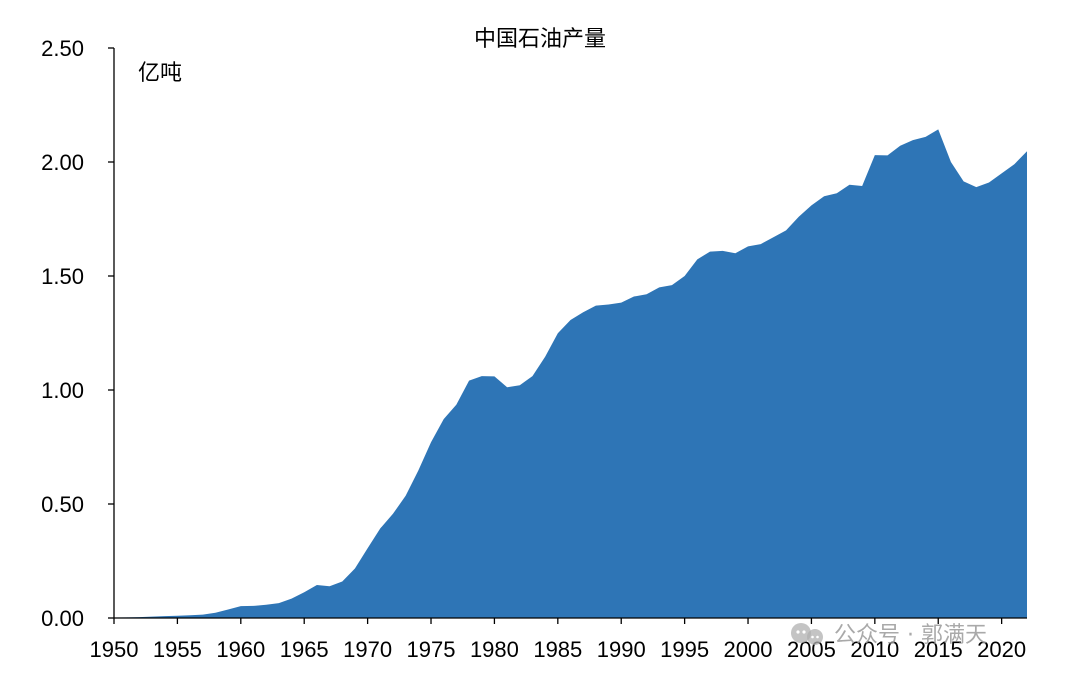 Image resolution: width=1080 pixels, height=680 pixels. What do you see at coordinates (177, 649) in the screenshot?
I see `x-tick-label: 1955` at bounding box center [177, 649].